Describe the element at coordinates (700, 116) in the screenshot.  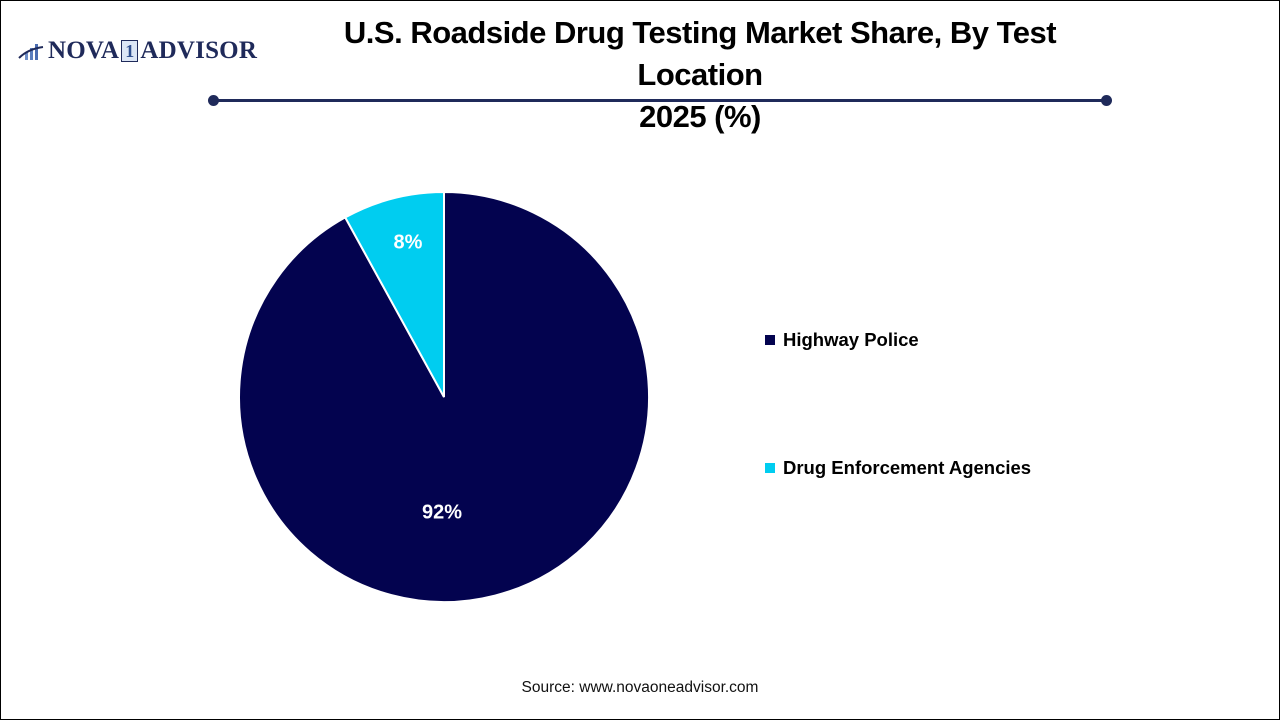
I see `chart-title-line2: 2025 (%)` at that location.